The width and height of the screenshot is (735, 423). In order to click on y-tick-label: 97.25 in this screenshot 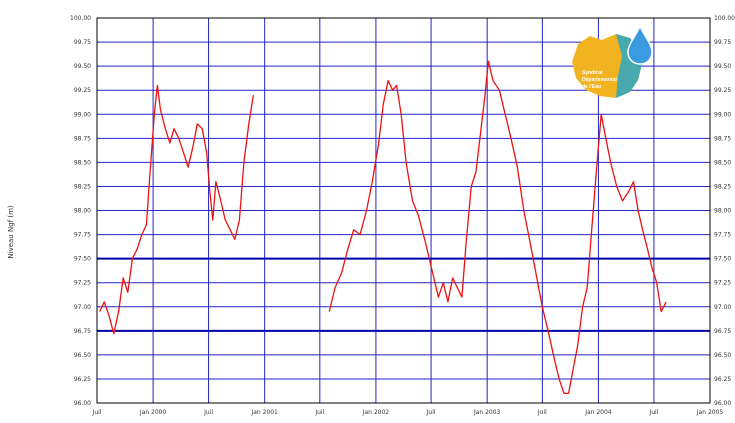, I will do `click(82, 283)`.